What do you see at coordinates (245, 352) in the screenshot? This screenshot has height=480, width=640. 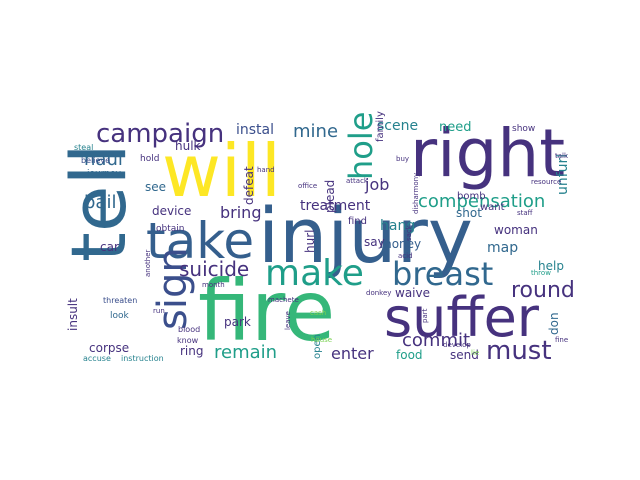 I see `word-remain: remain` at bounding box center [245, 352].